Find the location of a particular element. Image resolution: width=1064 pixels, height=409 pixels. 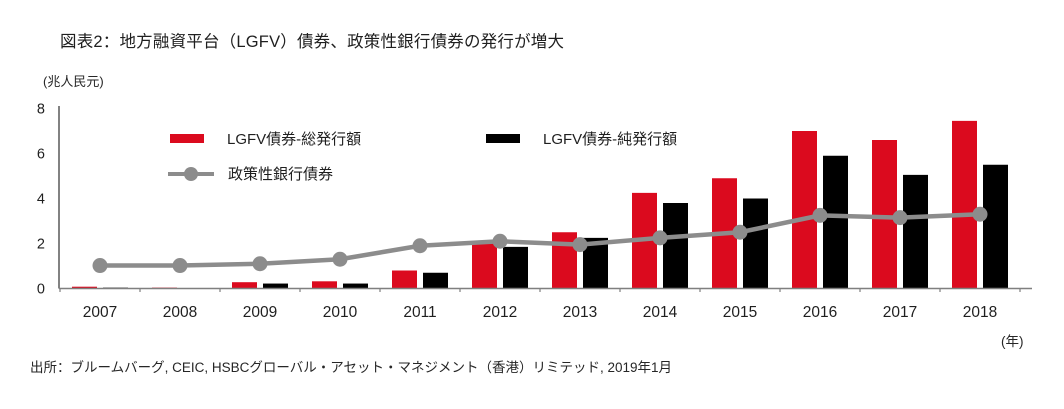

policy-line-marker-2015 is located at coordinates (740, 232).